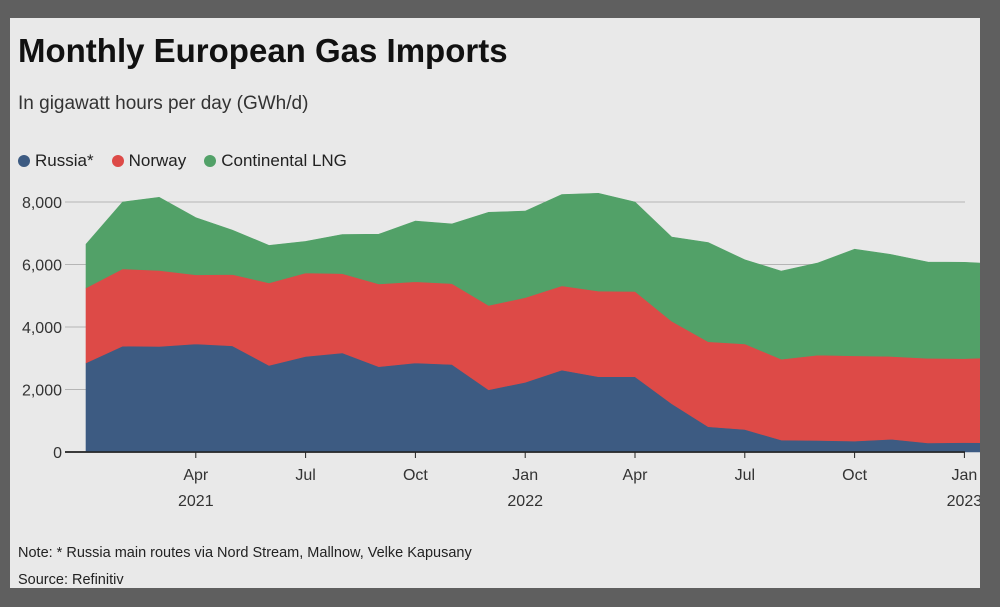 This screenshot has height=607, width=1000. What do you see at coordinates (42, 266) in the screenshot?
I see `y-tick-label: 6,000` at bounding box center [42, 266].